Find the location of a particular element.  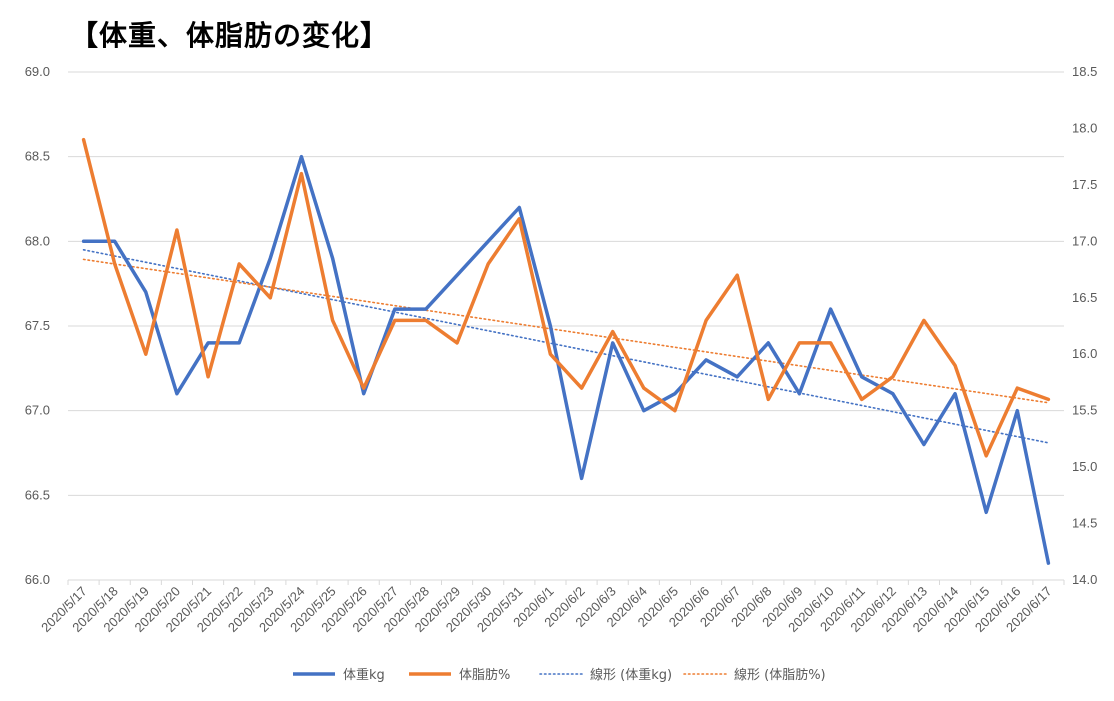

left-axis-labels: 66.0 66.5 67.0 67.5 68.0 68.5 69.0 is located at coordinates (37, 325).